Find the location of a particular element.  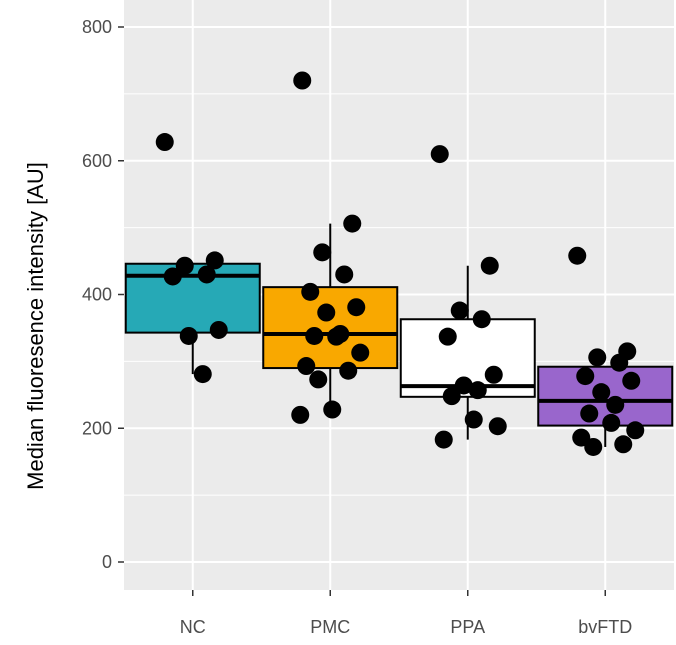

y-tick-label: 800 is located at coordinates (97, 27).